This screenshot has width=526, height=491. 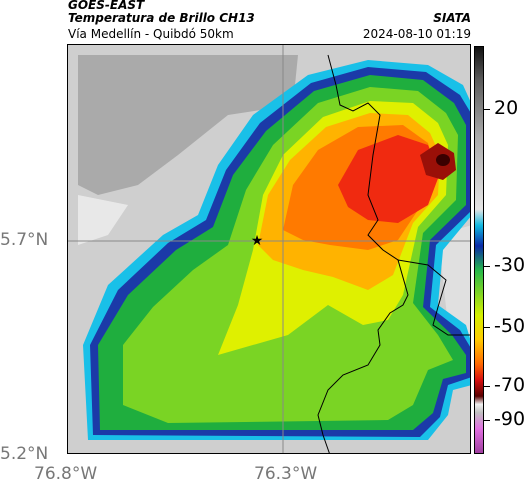 What do you see at coordinates (286, 474) in the screenshot?
I see `lon-label-76-3: 76.3°W` at bounding box center [286, 474].